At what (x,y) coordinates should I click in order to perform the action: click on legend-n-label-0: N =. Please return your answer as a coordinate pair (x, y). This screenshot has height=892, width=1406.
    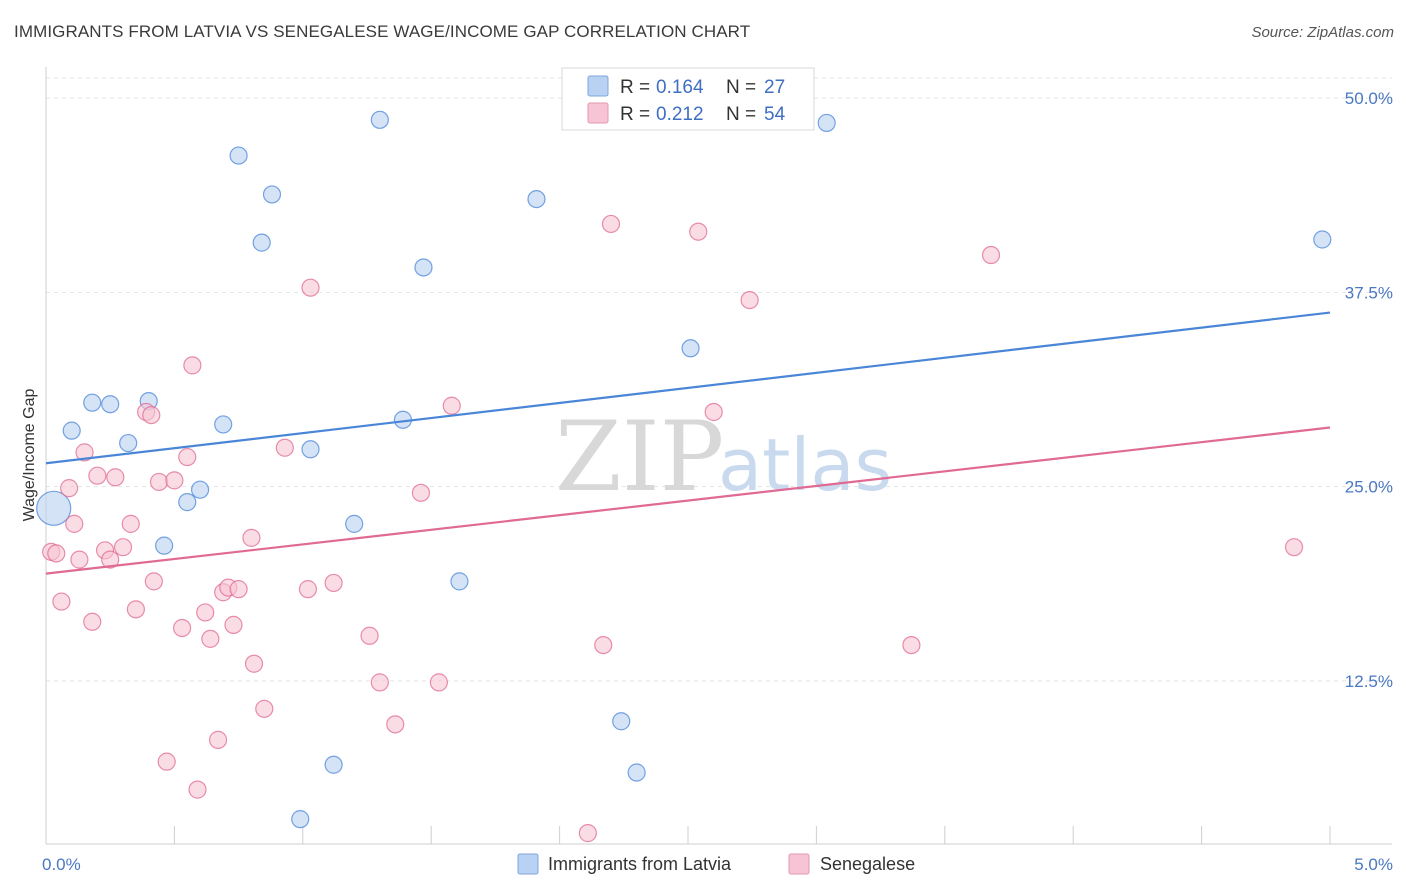
    Looking at the image, I should click on (741, 87).